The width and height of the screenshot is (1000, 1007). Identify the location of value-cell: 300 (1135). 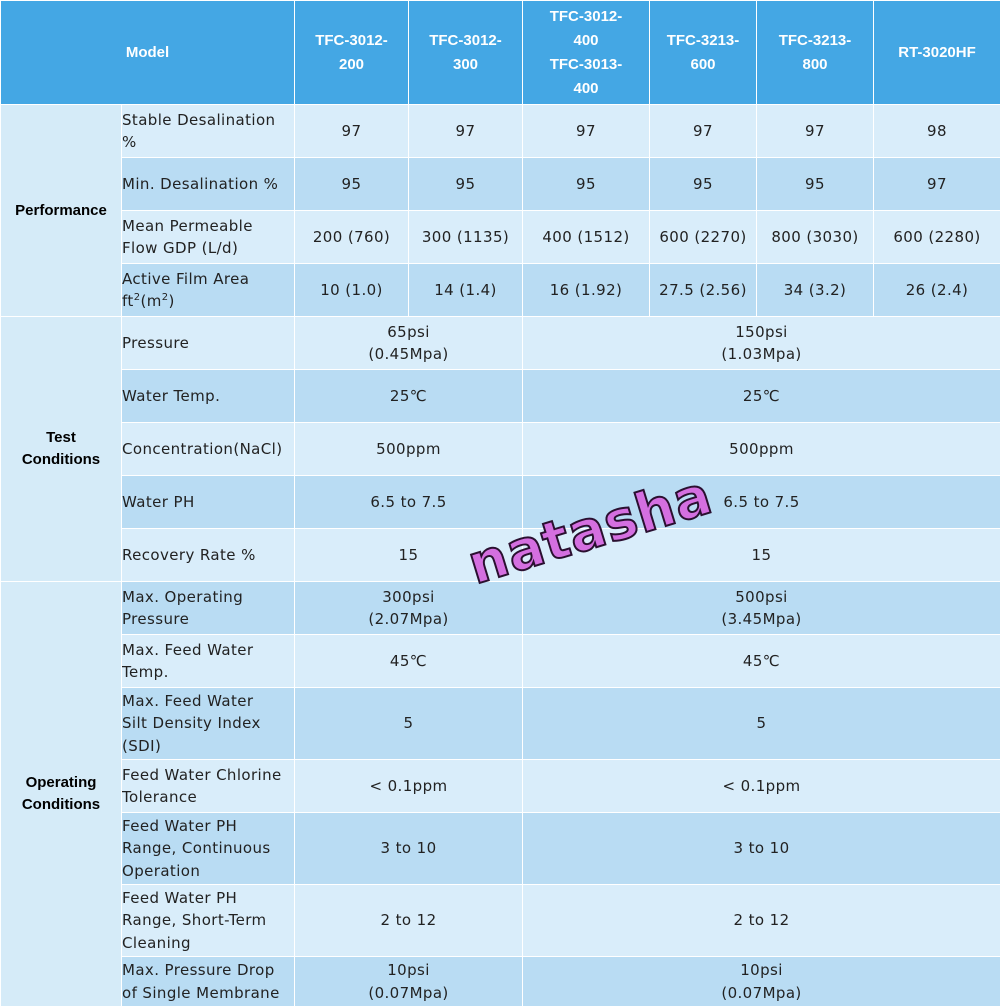
(466, 237).